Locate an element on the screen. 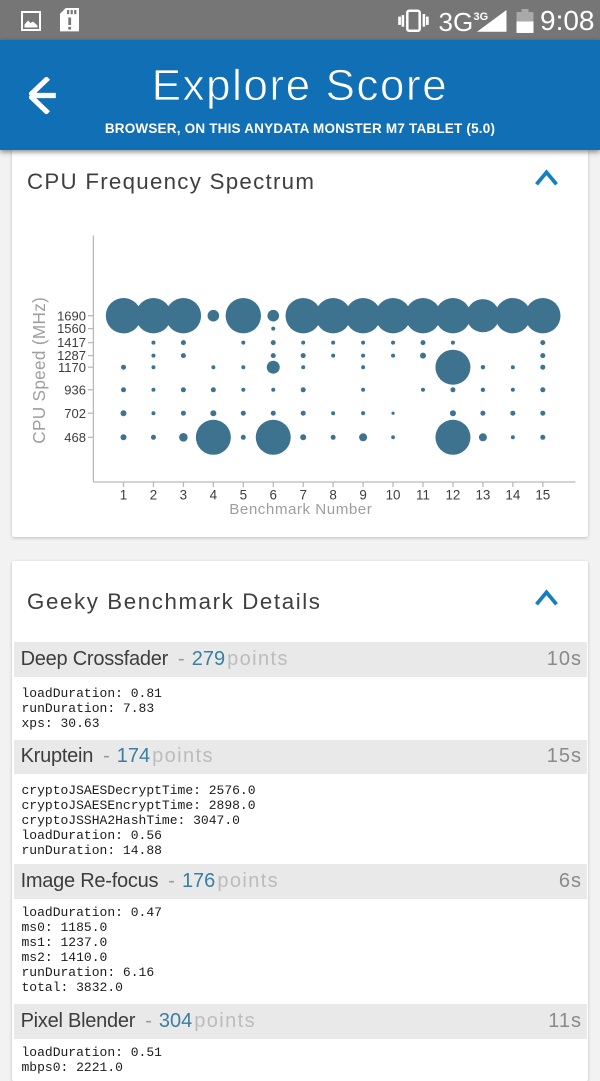  svg-text: 9 is located at coordinates (362, 494).